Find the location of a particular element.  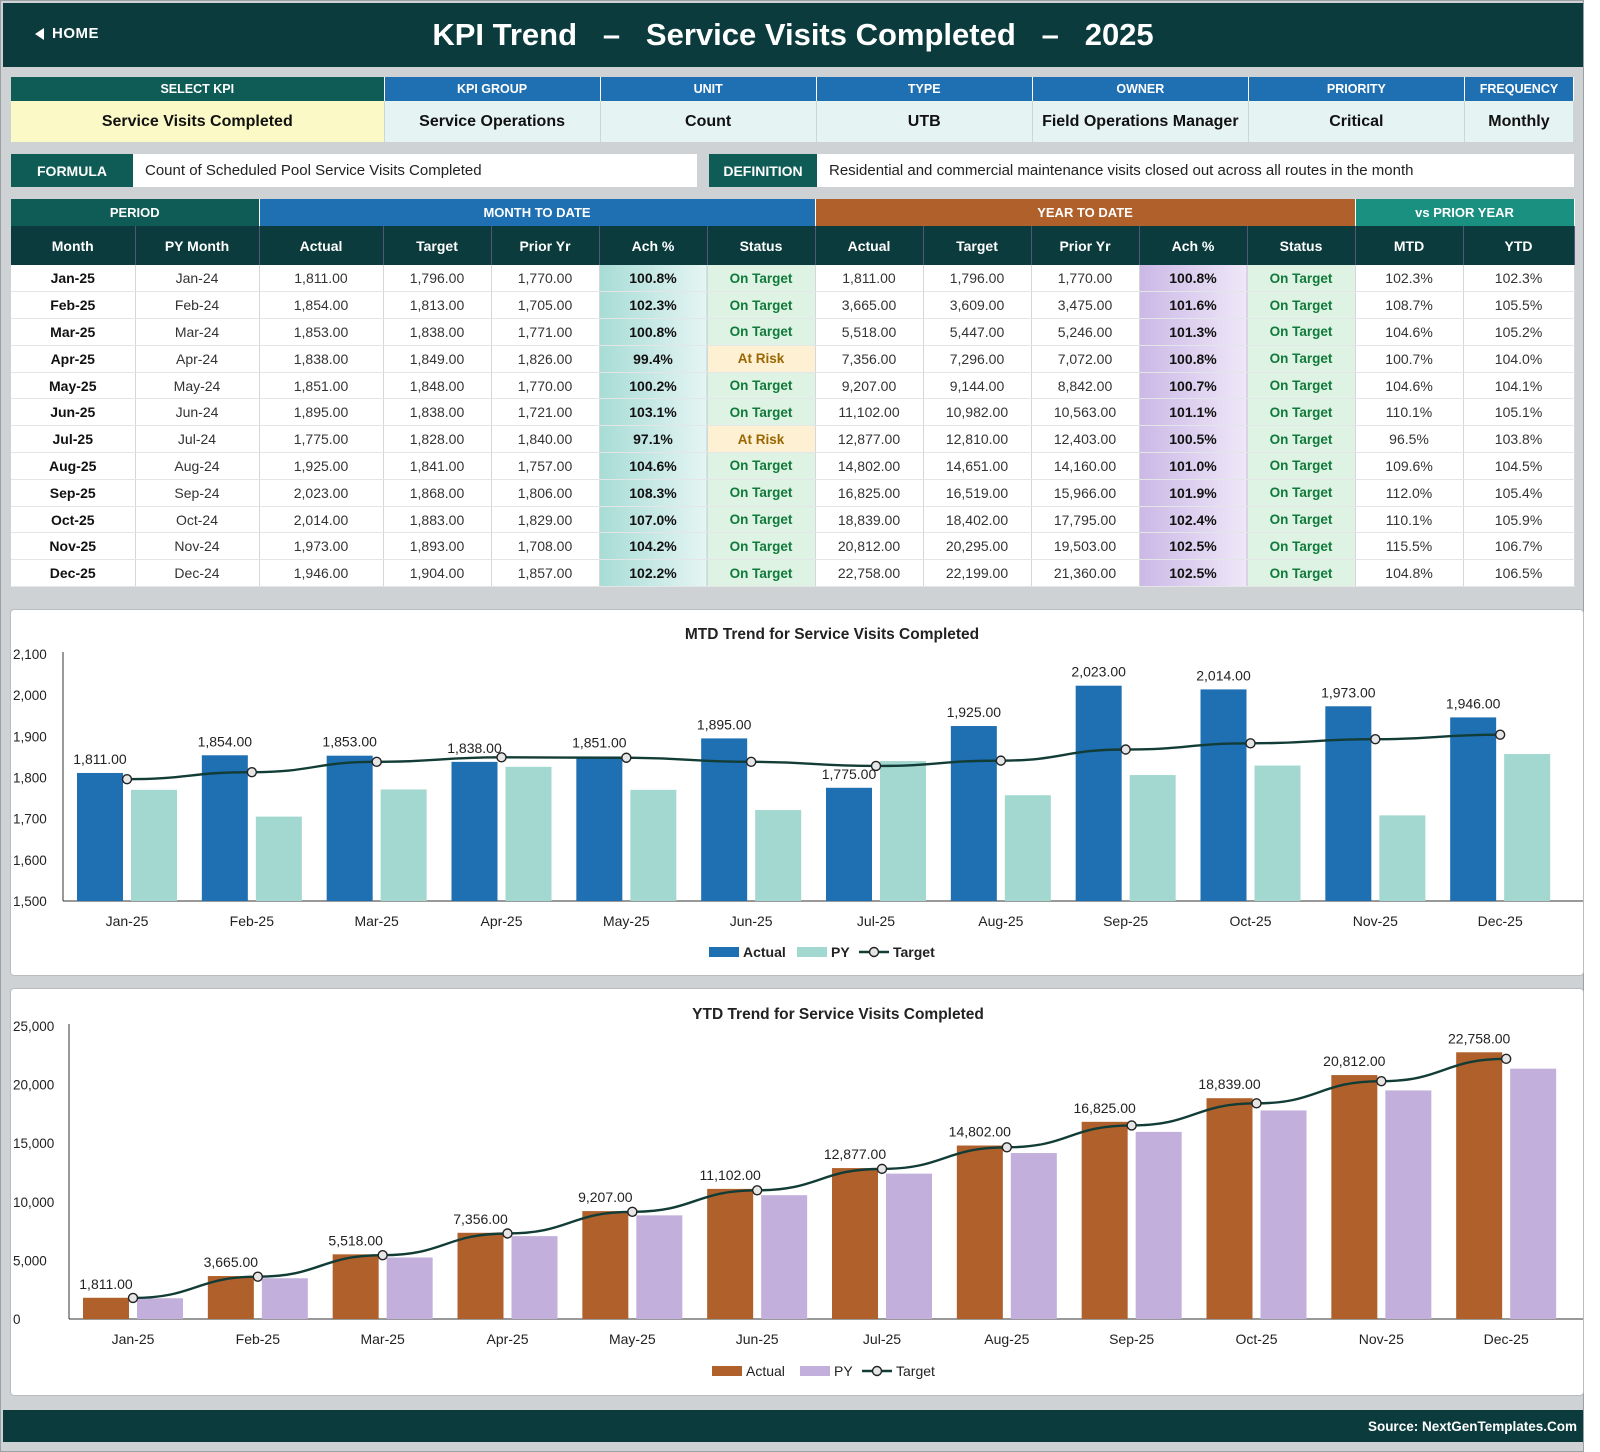

priority-header: PRIORITY is located at coordinates (1356, 89).